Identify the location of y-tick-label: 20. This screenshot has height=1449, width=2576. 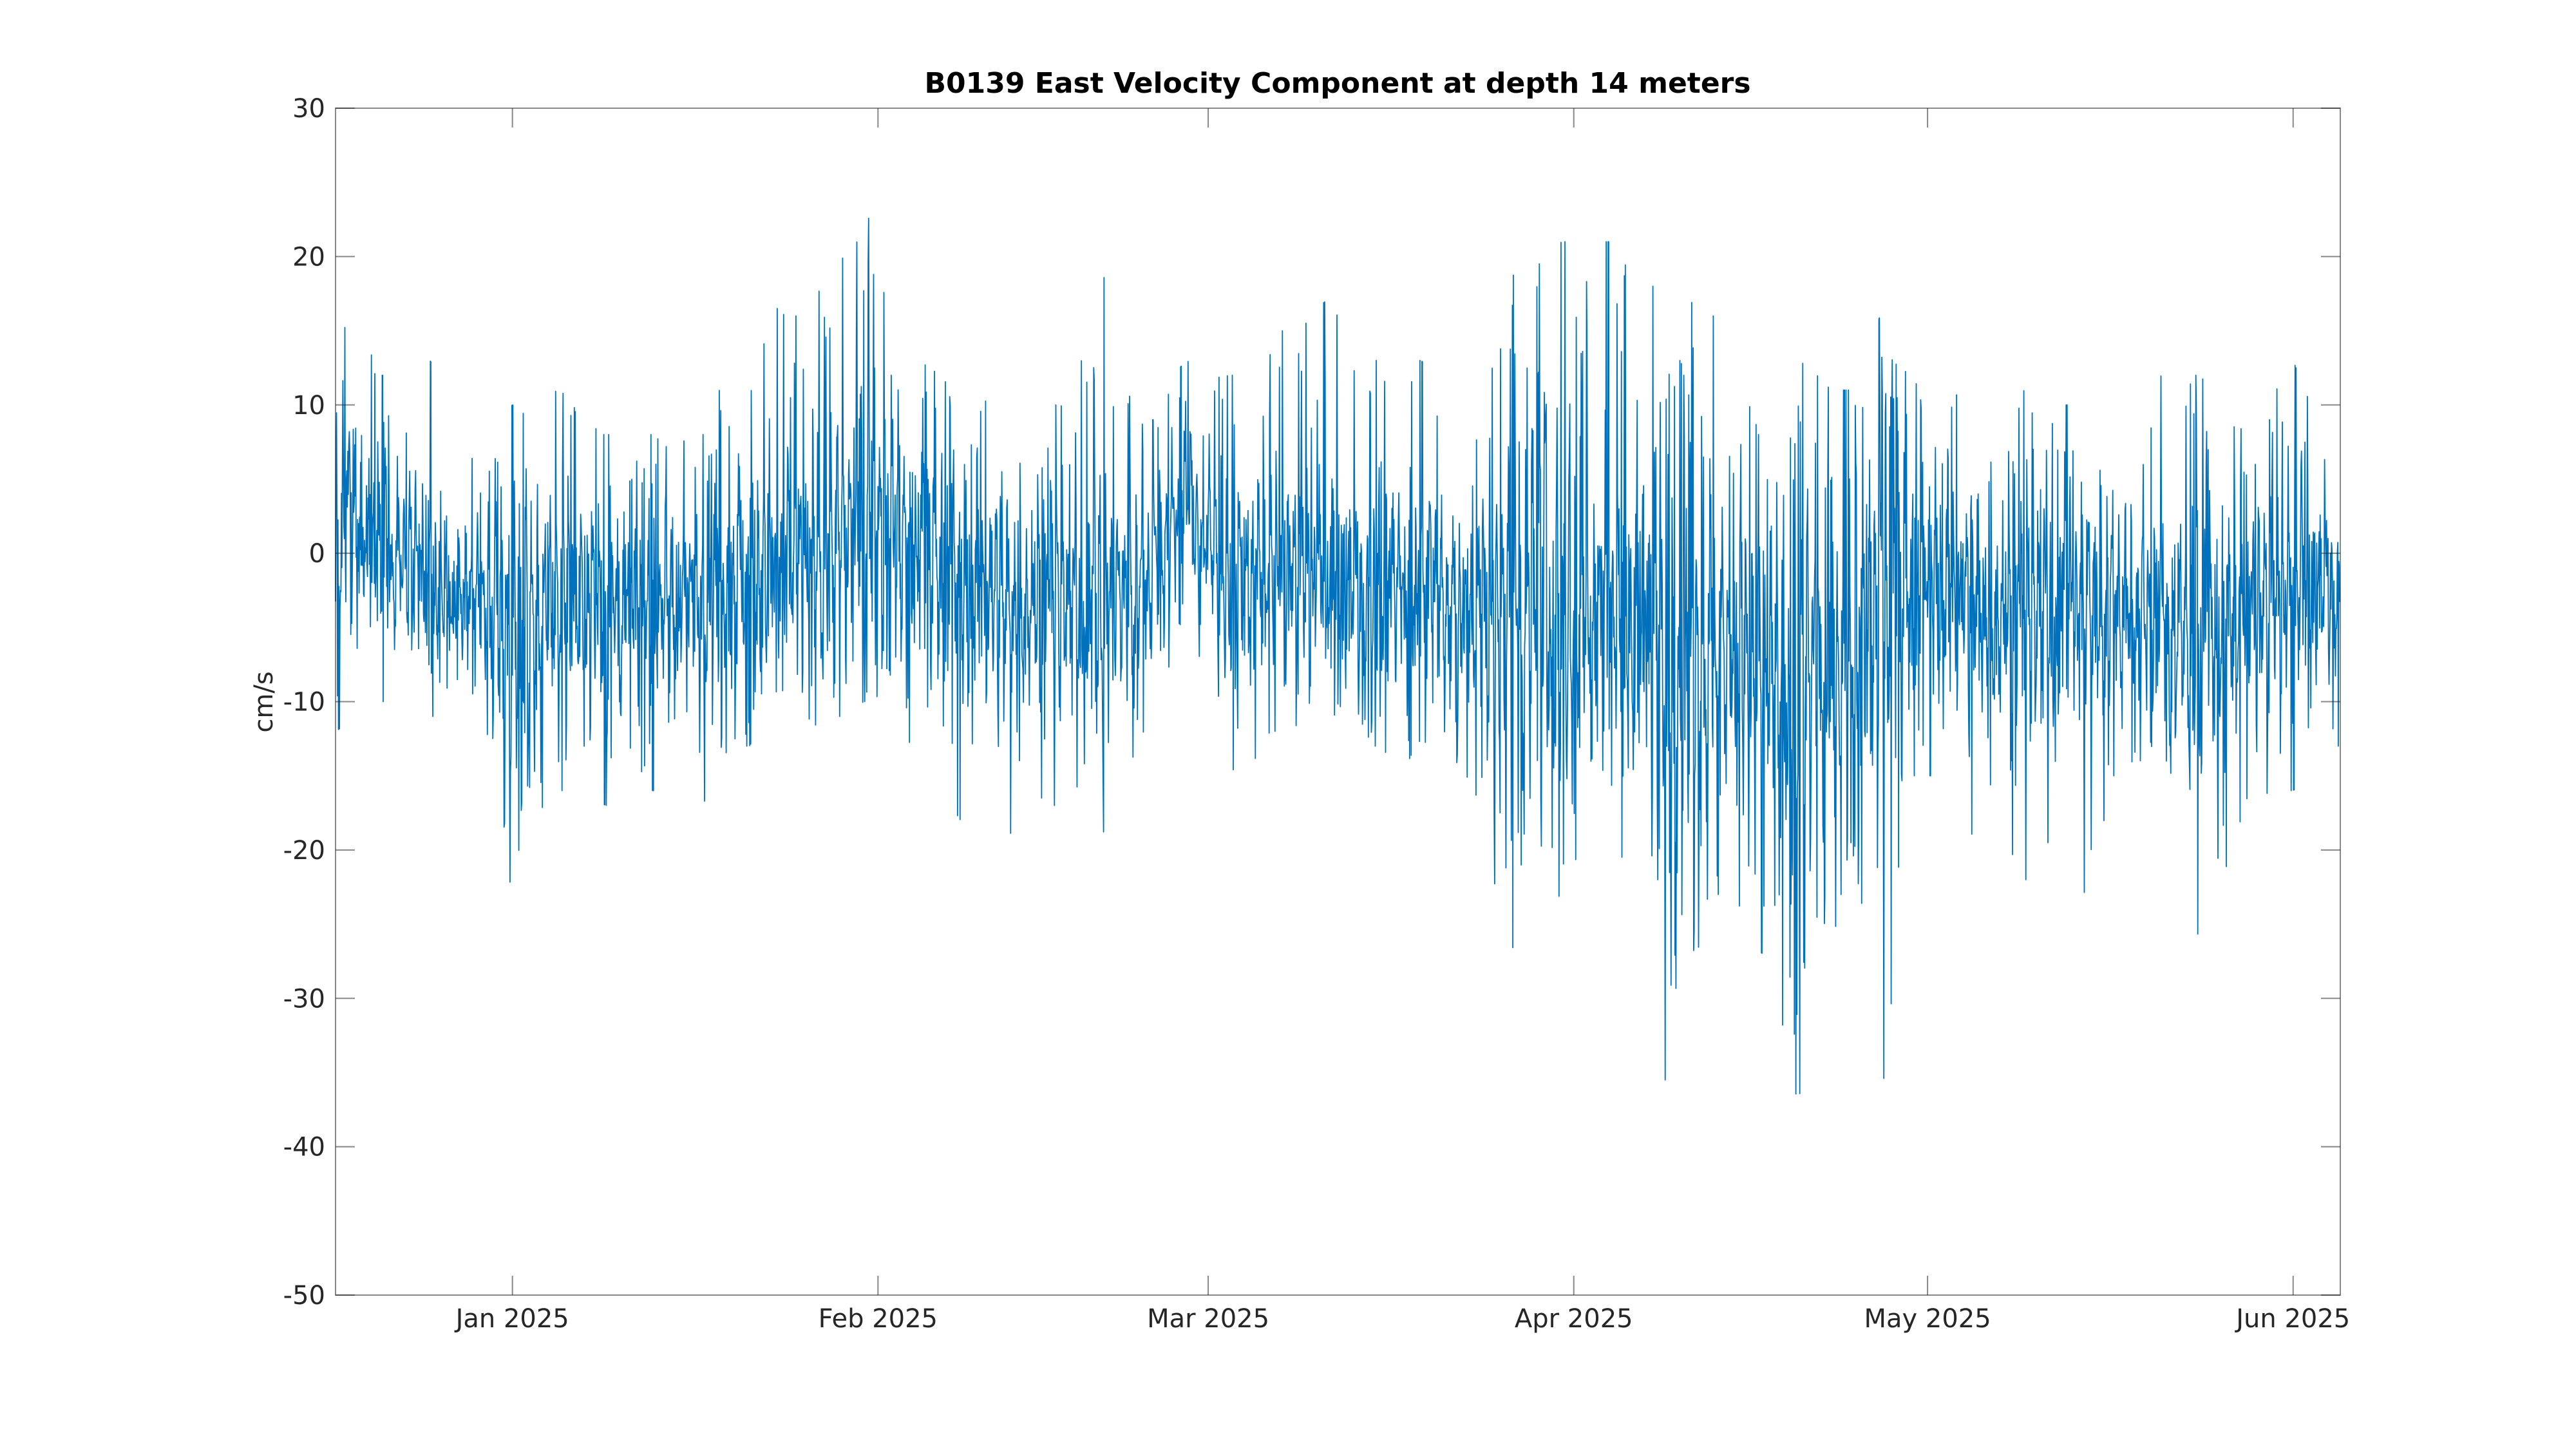
(309, 257).